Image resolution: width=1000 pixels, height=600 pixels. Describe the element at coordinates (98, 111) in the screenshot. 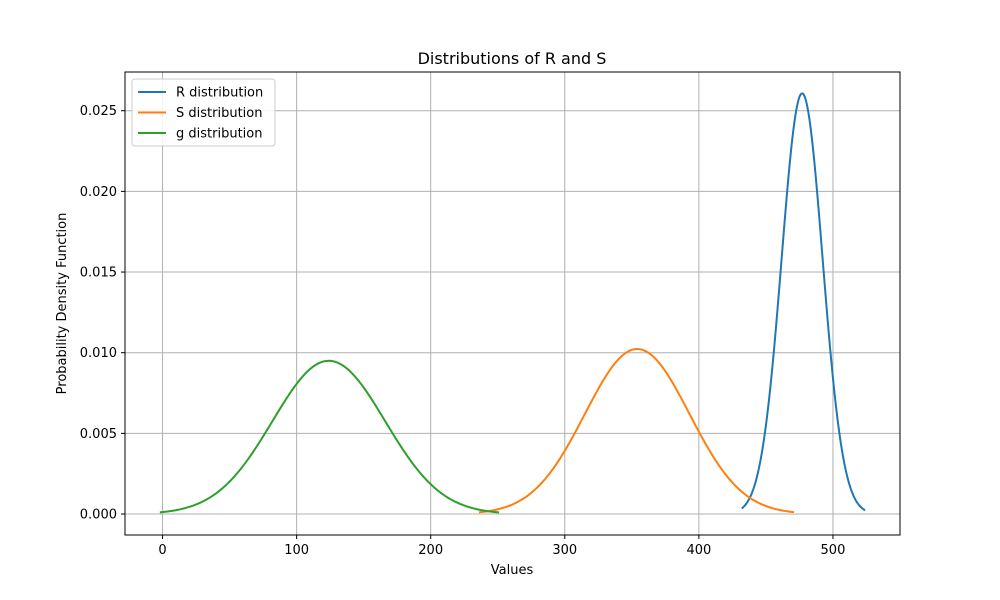

I see `y-tick-label: 0.025` at that location.